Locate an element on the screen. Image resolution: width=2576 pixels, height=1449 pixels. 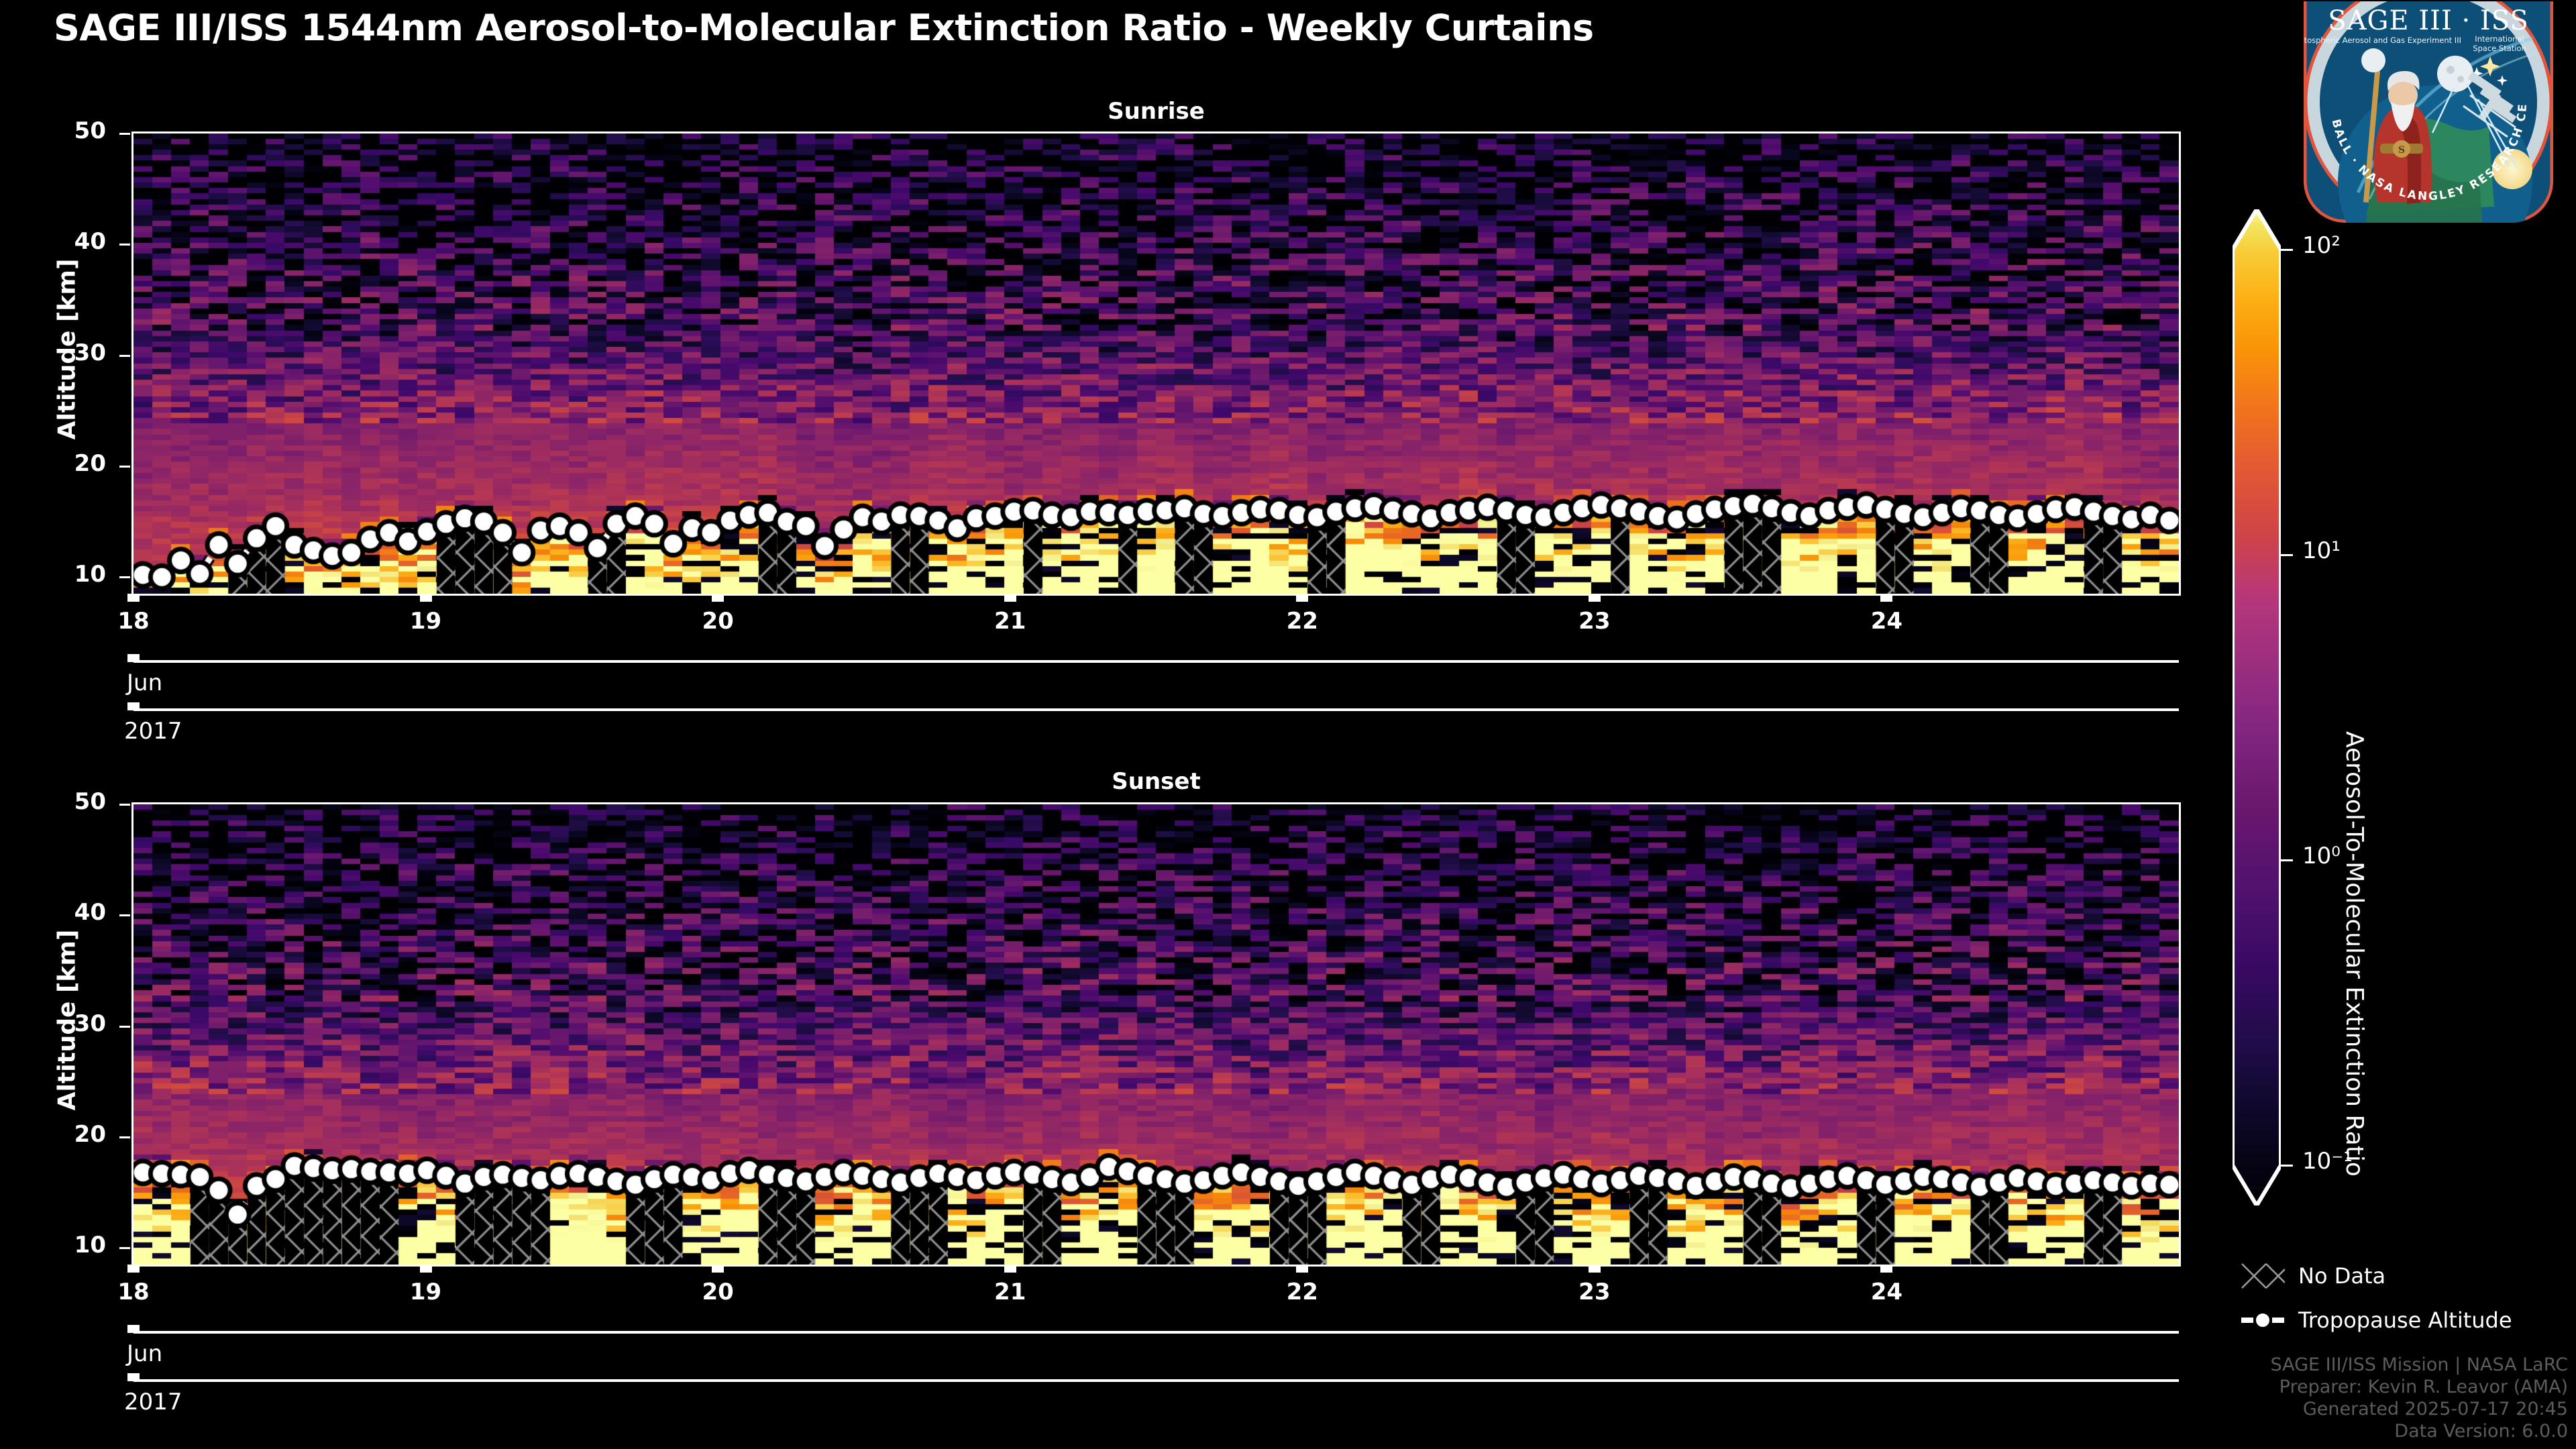
svg-text: S is located at coordinates (2401, 150).